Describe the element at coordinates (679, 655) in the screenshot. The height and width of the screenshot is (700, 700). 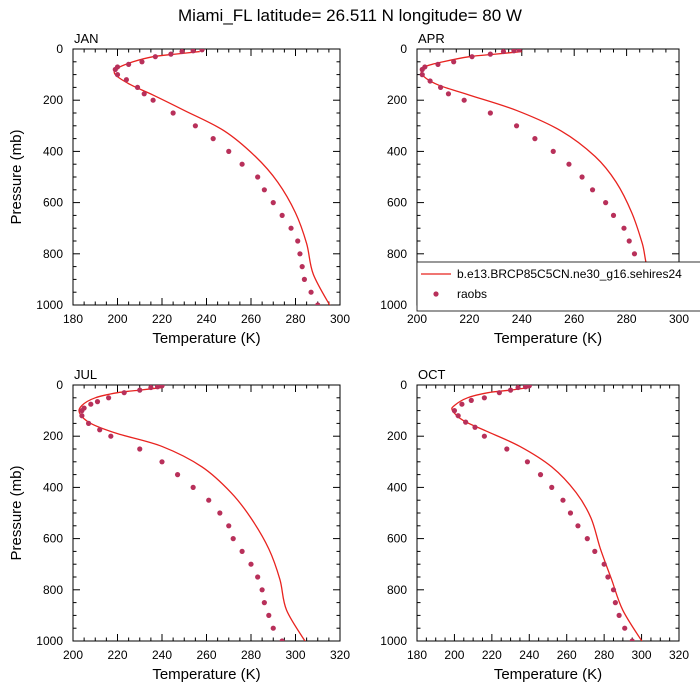
I see `x-tick-label: 320` at that location.